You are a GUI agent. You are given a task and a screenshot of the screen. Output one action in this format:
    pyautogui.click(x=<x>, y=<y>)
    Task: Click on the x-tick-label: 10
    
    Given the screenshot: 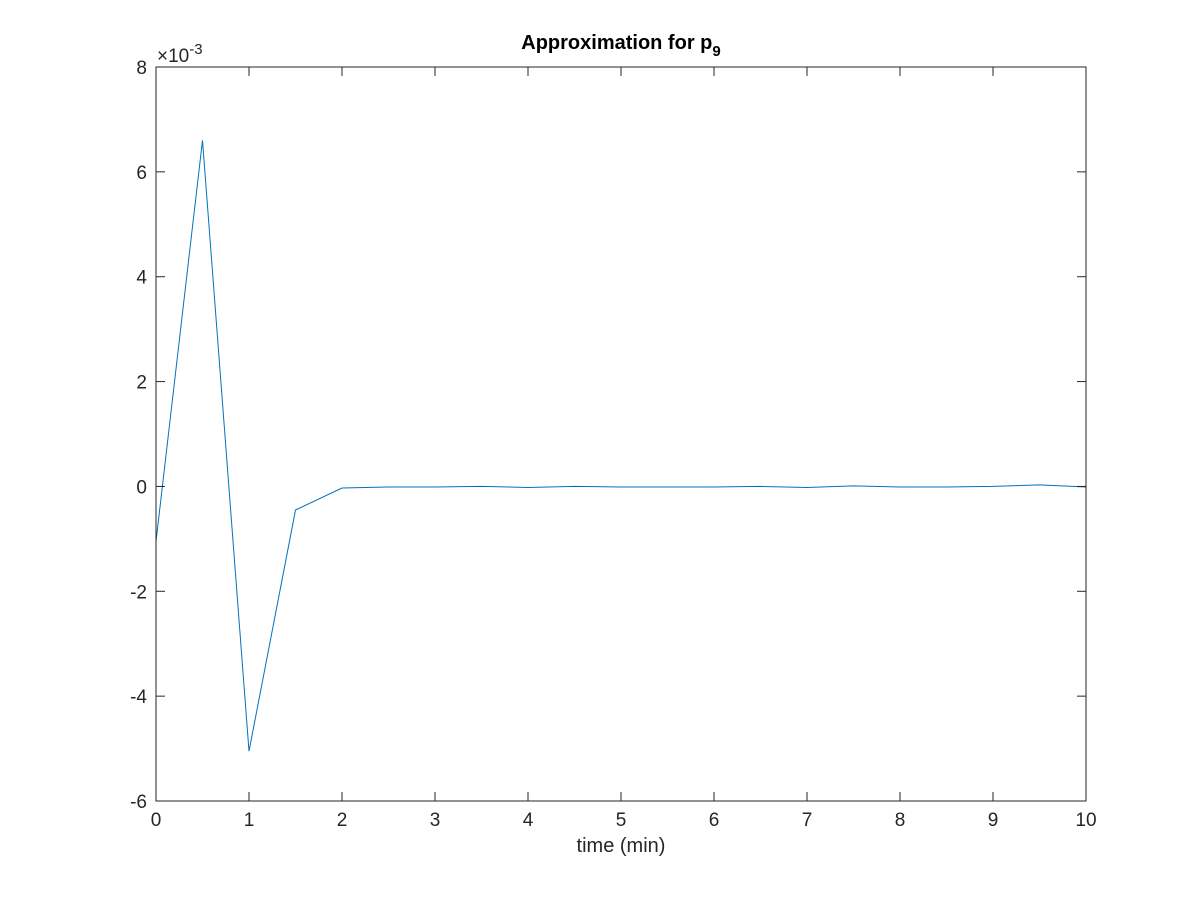 What is the action you would take?
    pyautogui.click(x=1085, y=820)
    